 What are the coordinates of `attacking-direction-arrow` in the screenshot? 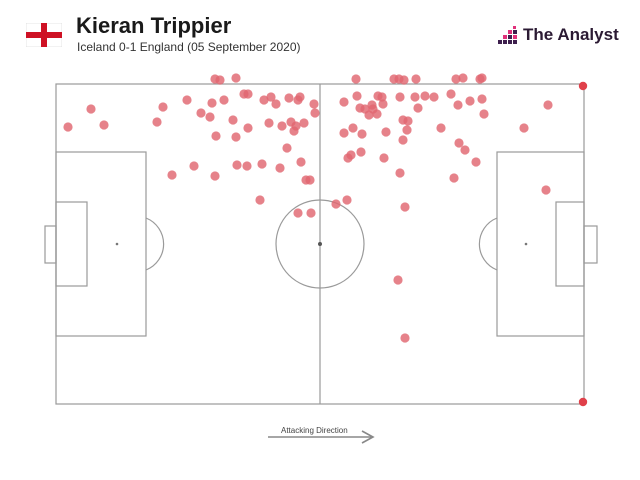 It's located at (321, 437).